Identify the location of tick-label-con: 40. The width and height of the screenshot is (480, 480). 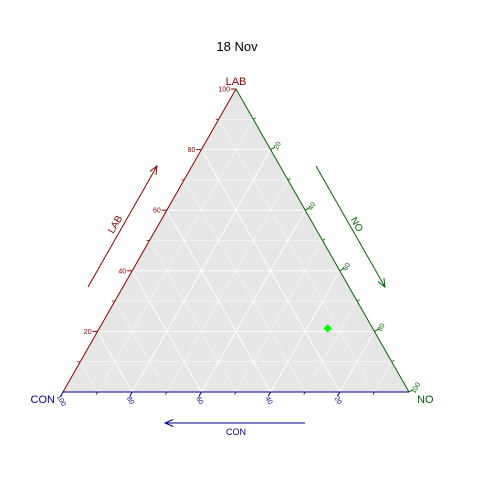
(268, 401).